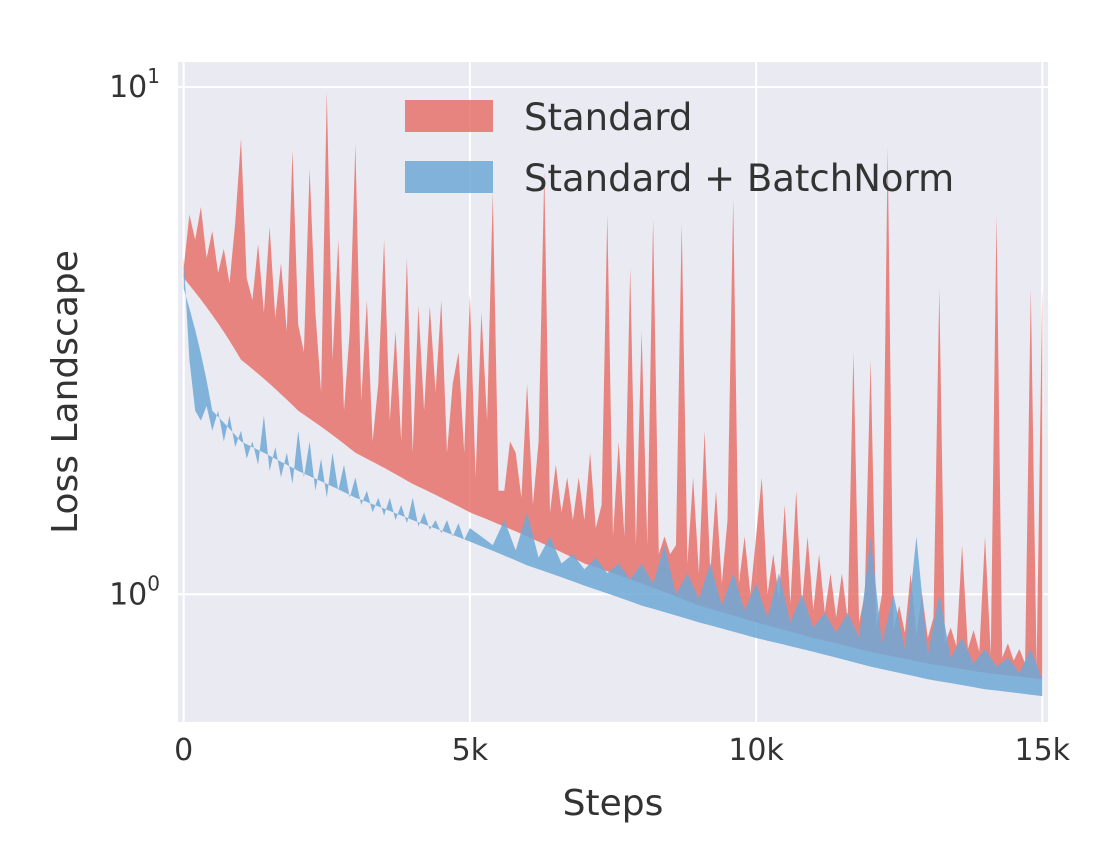 Image resolution: width=1110 pixels, height=844 pixels. Describe the element at coordinates (449, 116) in the screenshot. I see `legend-swatch-standard` at that location.